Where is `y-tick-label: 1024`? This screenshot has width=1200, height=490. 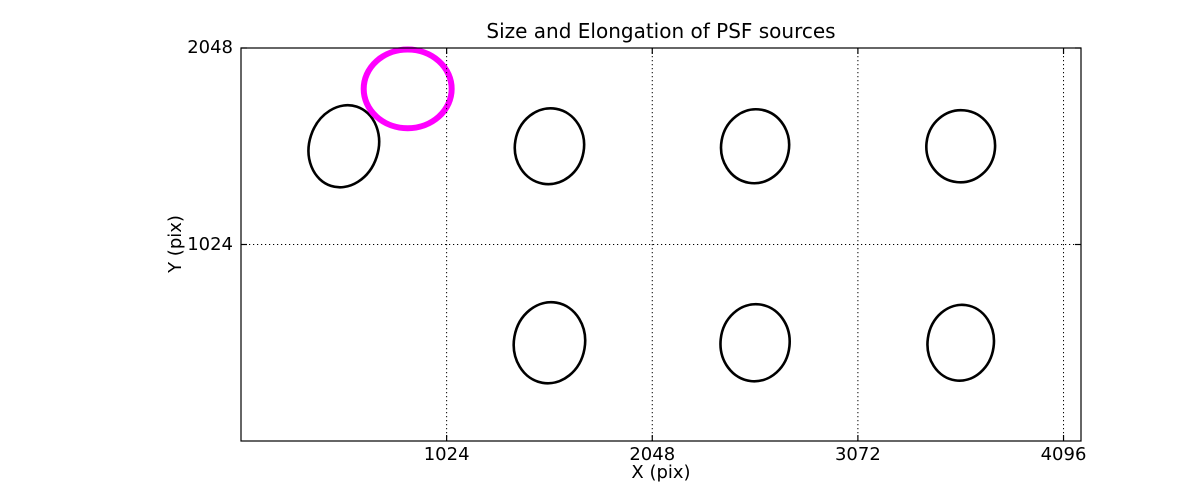
y-tick-label: 1024 is located at coordinates (210, 244).